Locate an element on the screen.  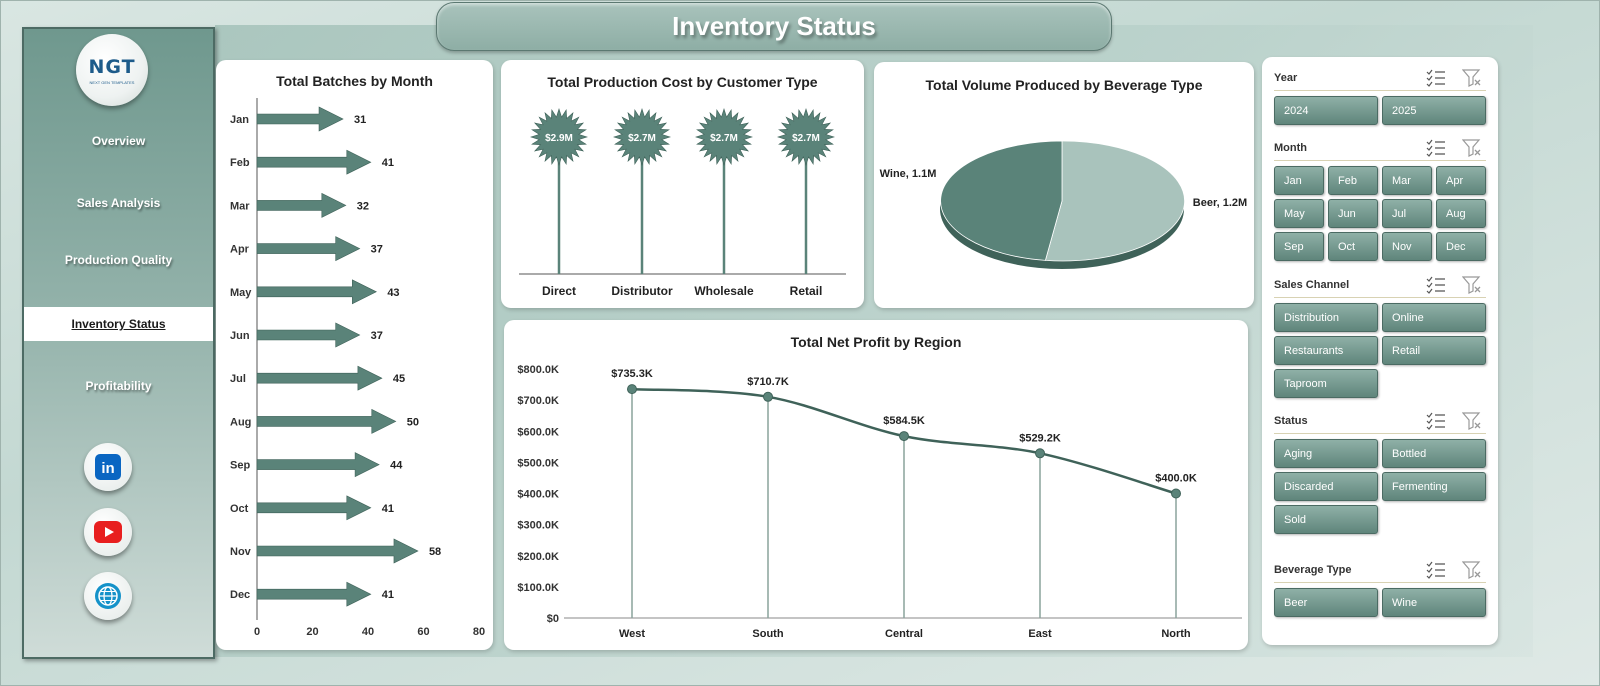
nav-profitability: Profitability is located at coordinates (118, 386).